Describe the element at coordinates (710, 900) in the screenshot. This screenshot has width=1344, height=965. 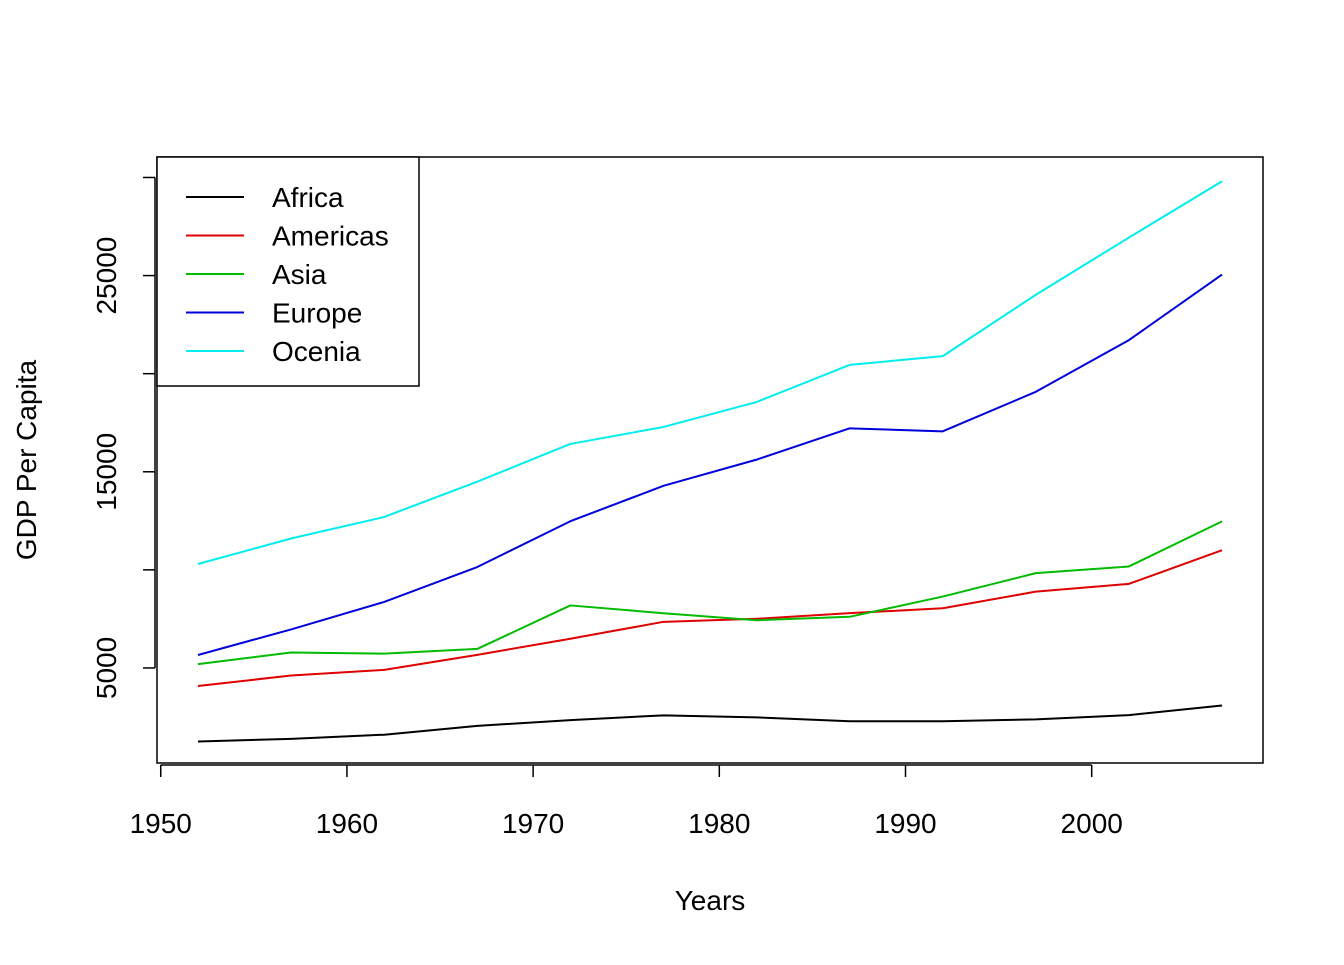
I see `x-axis-label: Years` at that location.